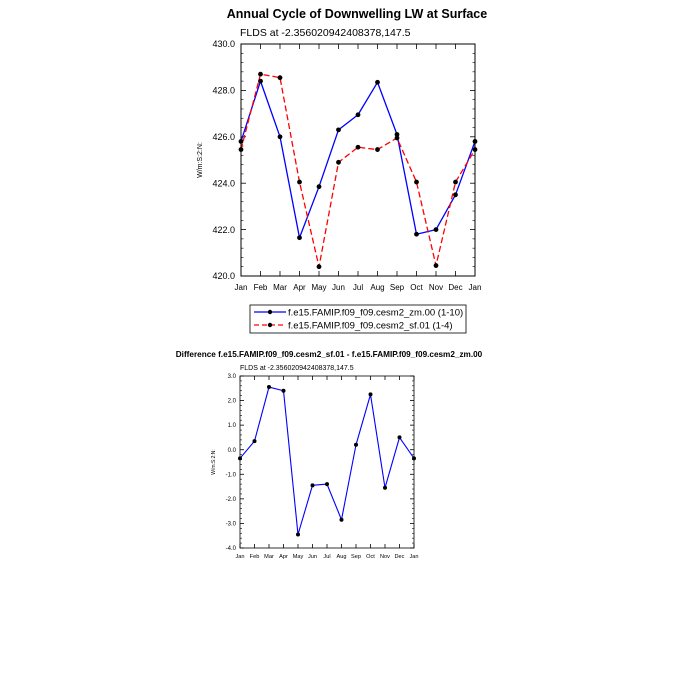  I want to click on chart2-plot-frame, so click(327, 462).